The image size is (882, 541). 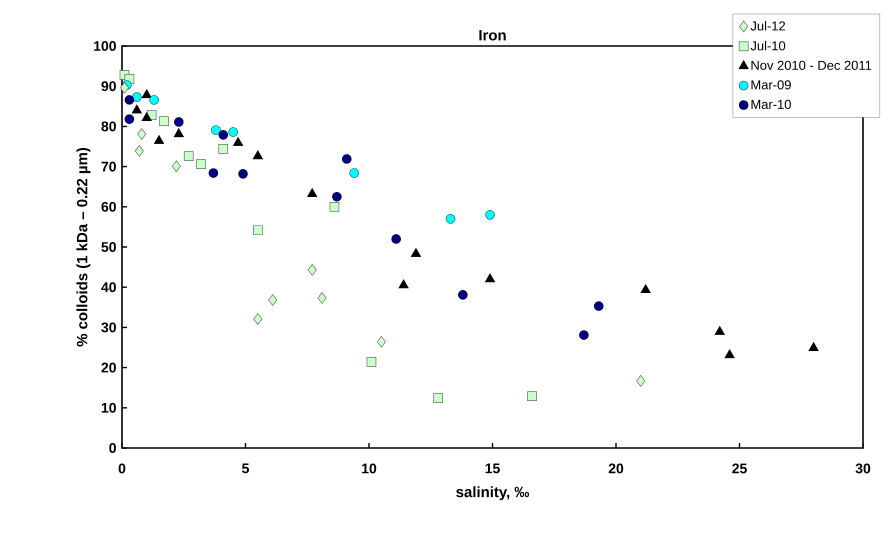 I want to click on y-tick-label: 100, so click(x=105, y=46).